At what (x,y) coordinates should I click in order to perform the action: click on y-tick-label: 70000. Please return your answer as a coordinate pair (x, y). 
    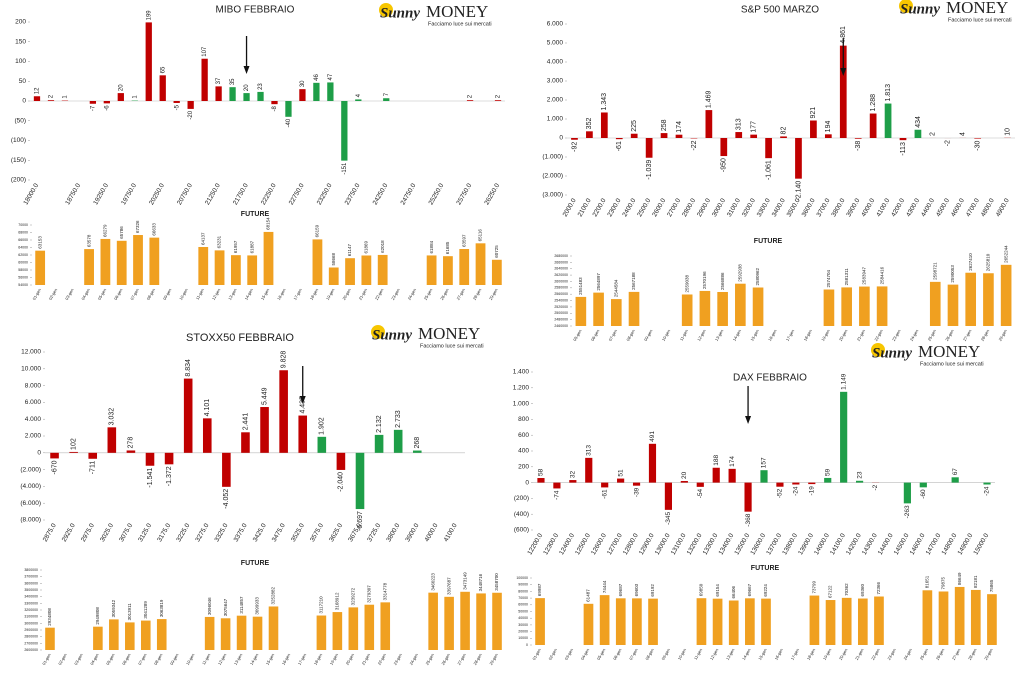
    Looking at the image, I should click on (523, 598).